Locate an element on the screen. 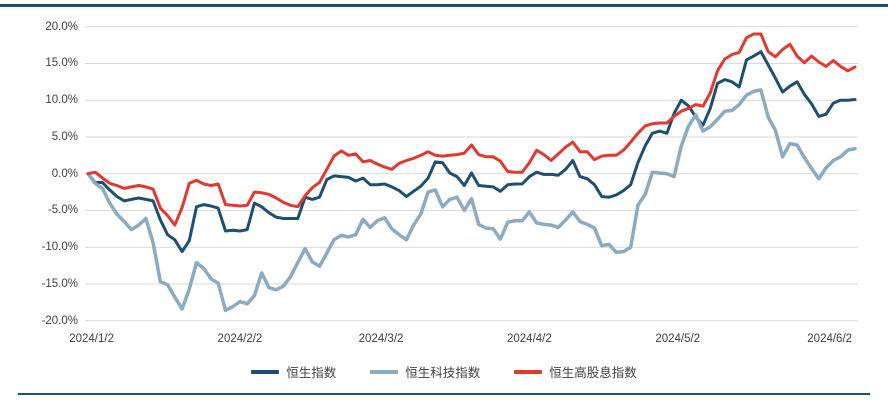 This screenshot has width=888, height=400. x-axis-label: 2024/4/2 is located at coordinates (529, 339).